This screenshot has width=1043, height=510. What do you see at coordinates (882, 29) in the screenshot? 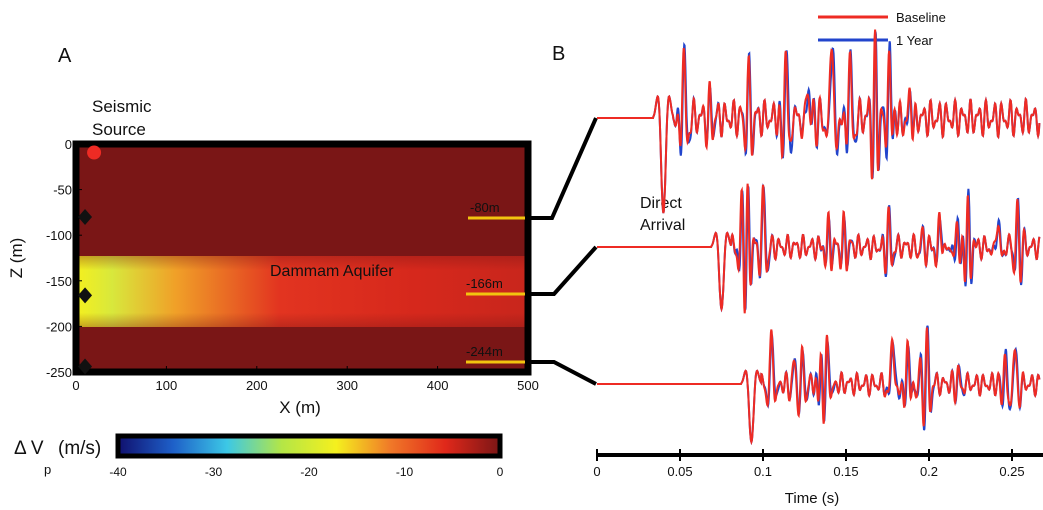
I see `legend: Baseline 1 Year` at bounding box center [882, 29].